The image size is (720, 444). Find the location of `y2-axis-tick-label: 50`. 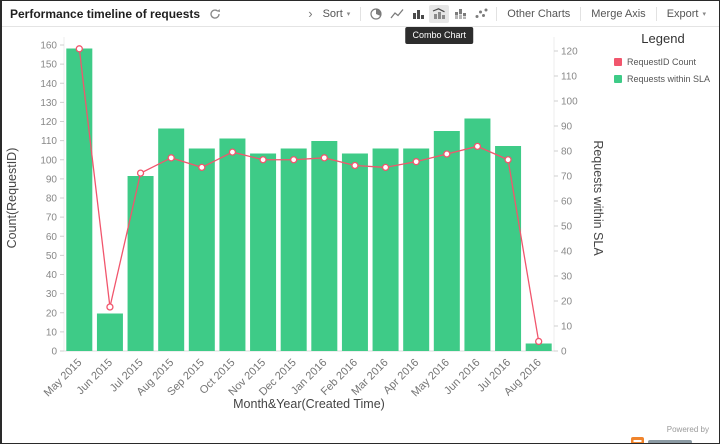

y2-axis-tick-label: 50 is located at coordinates (567, 227).